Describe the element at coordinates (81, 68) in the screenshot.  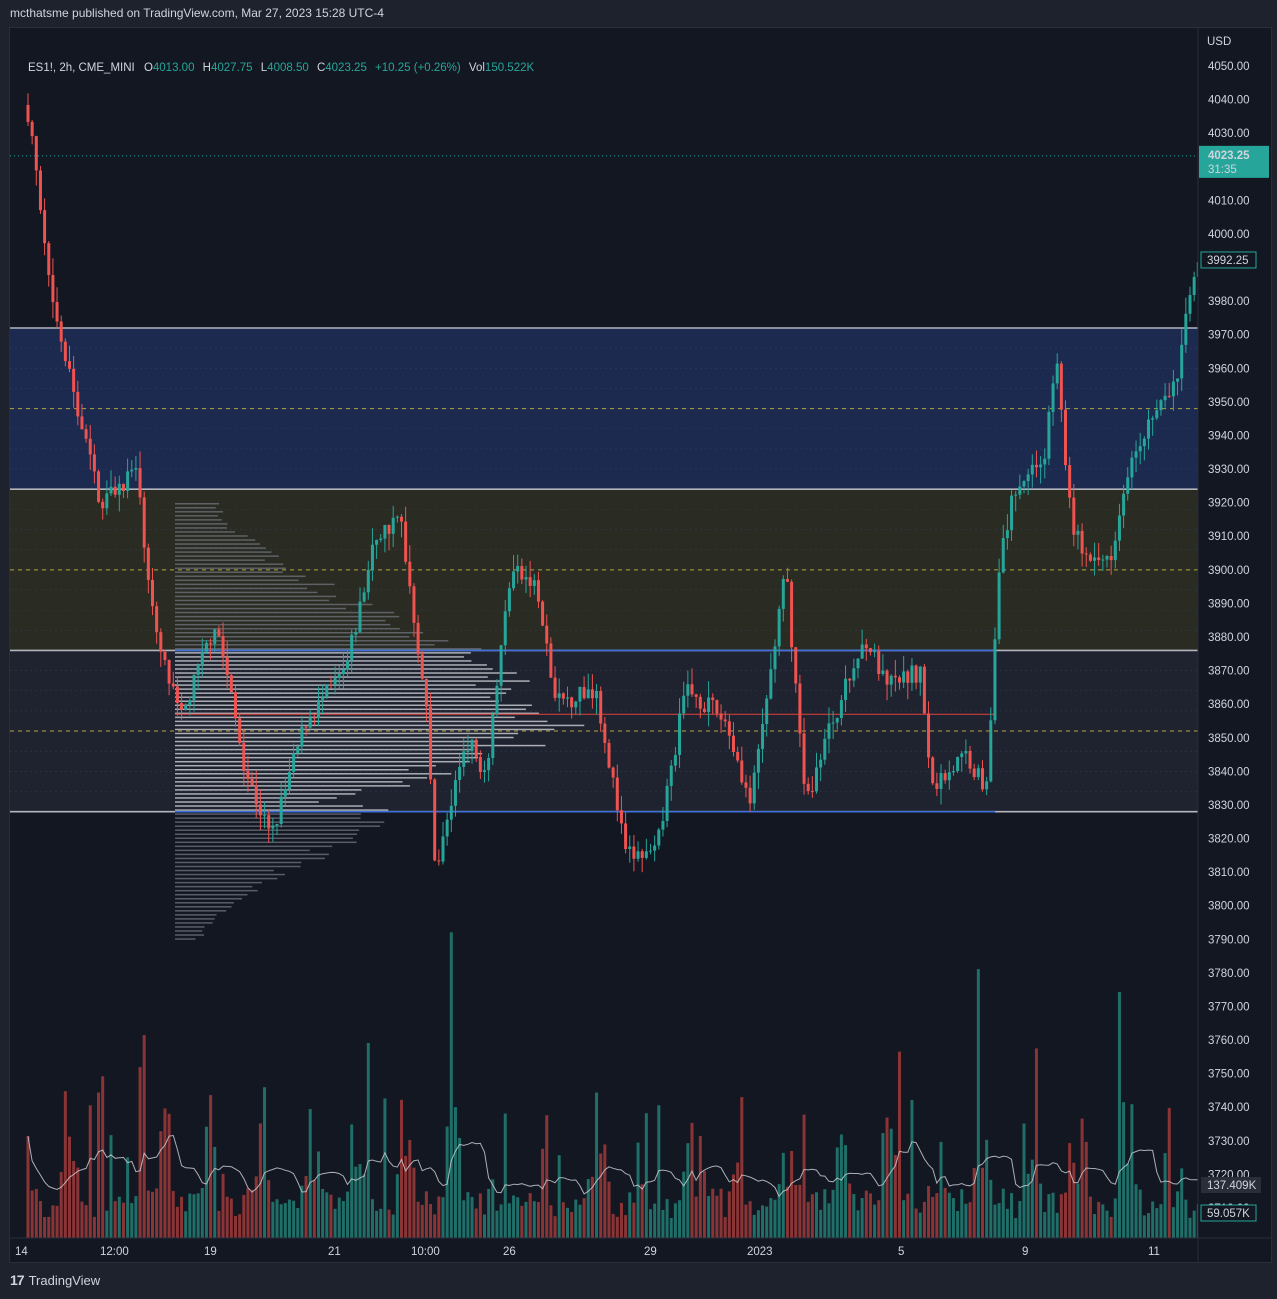
I see `symbol-label: ES1!, 2h, CME_MINI` at that location.